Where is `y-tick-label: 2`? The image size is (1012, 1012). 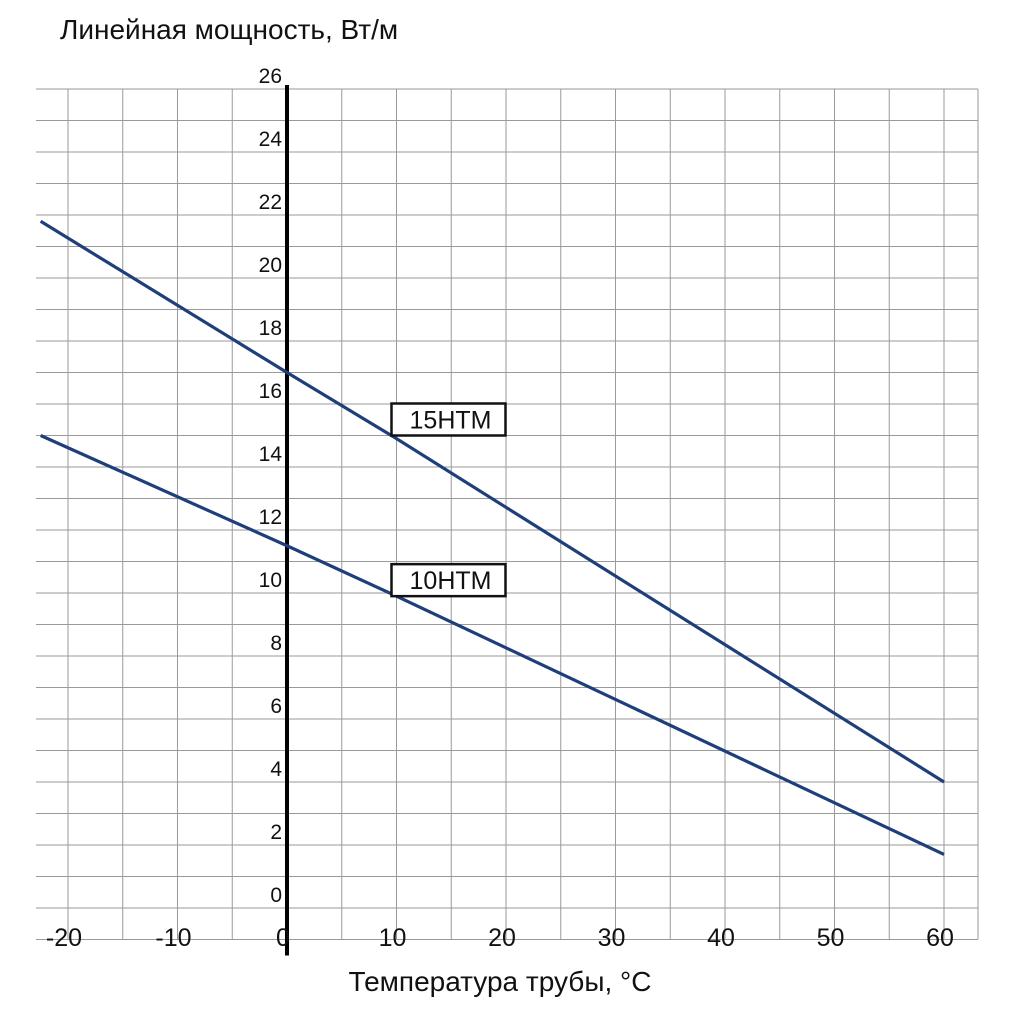
y-tick-label: 2 is located at coordinates (276, 832).